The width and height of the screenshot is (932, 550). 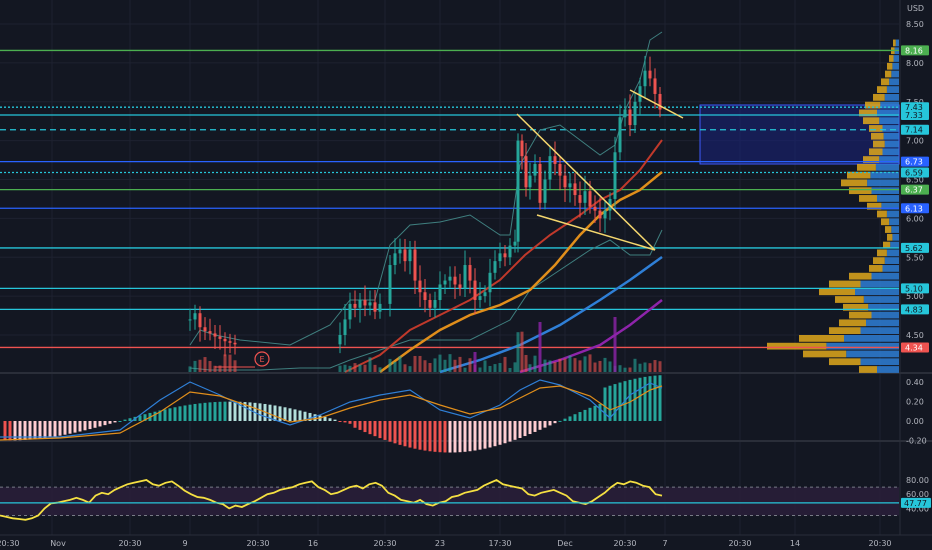 I want to click on price-level-tag: 8.16, so click(x=915, y=50).